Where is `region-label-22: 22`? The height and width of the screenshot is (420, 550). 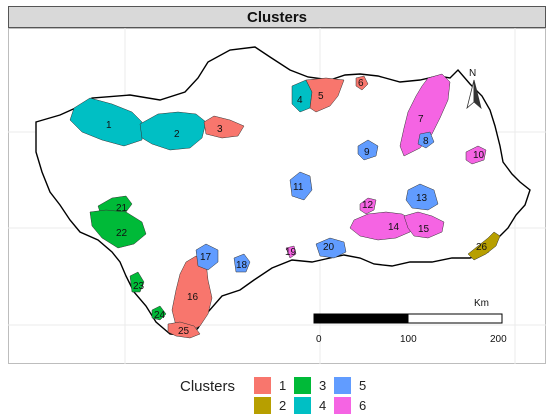
region-label-22: 22 is located at coordinates (122, 233).